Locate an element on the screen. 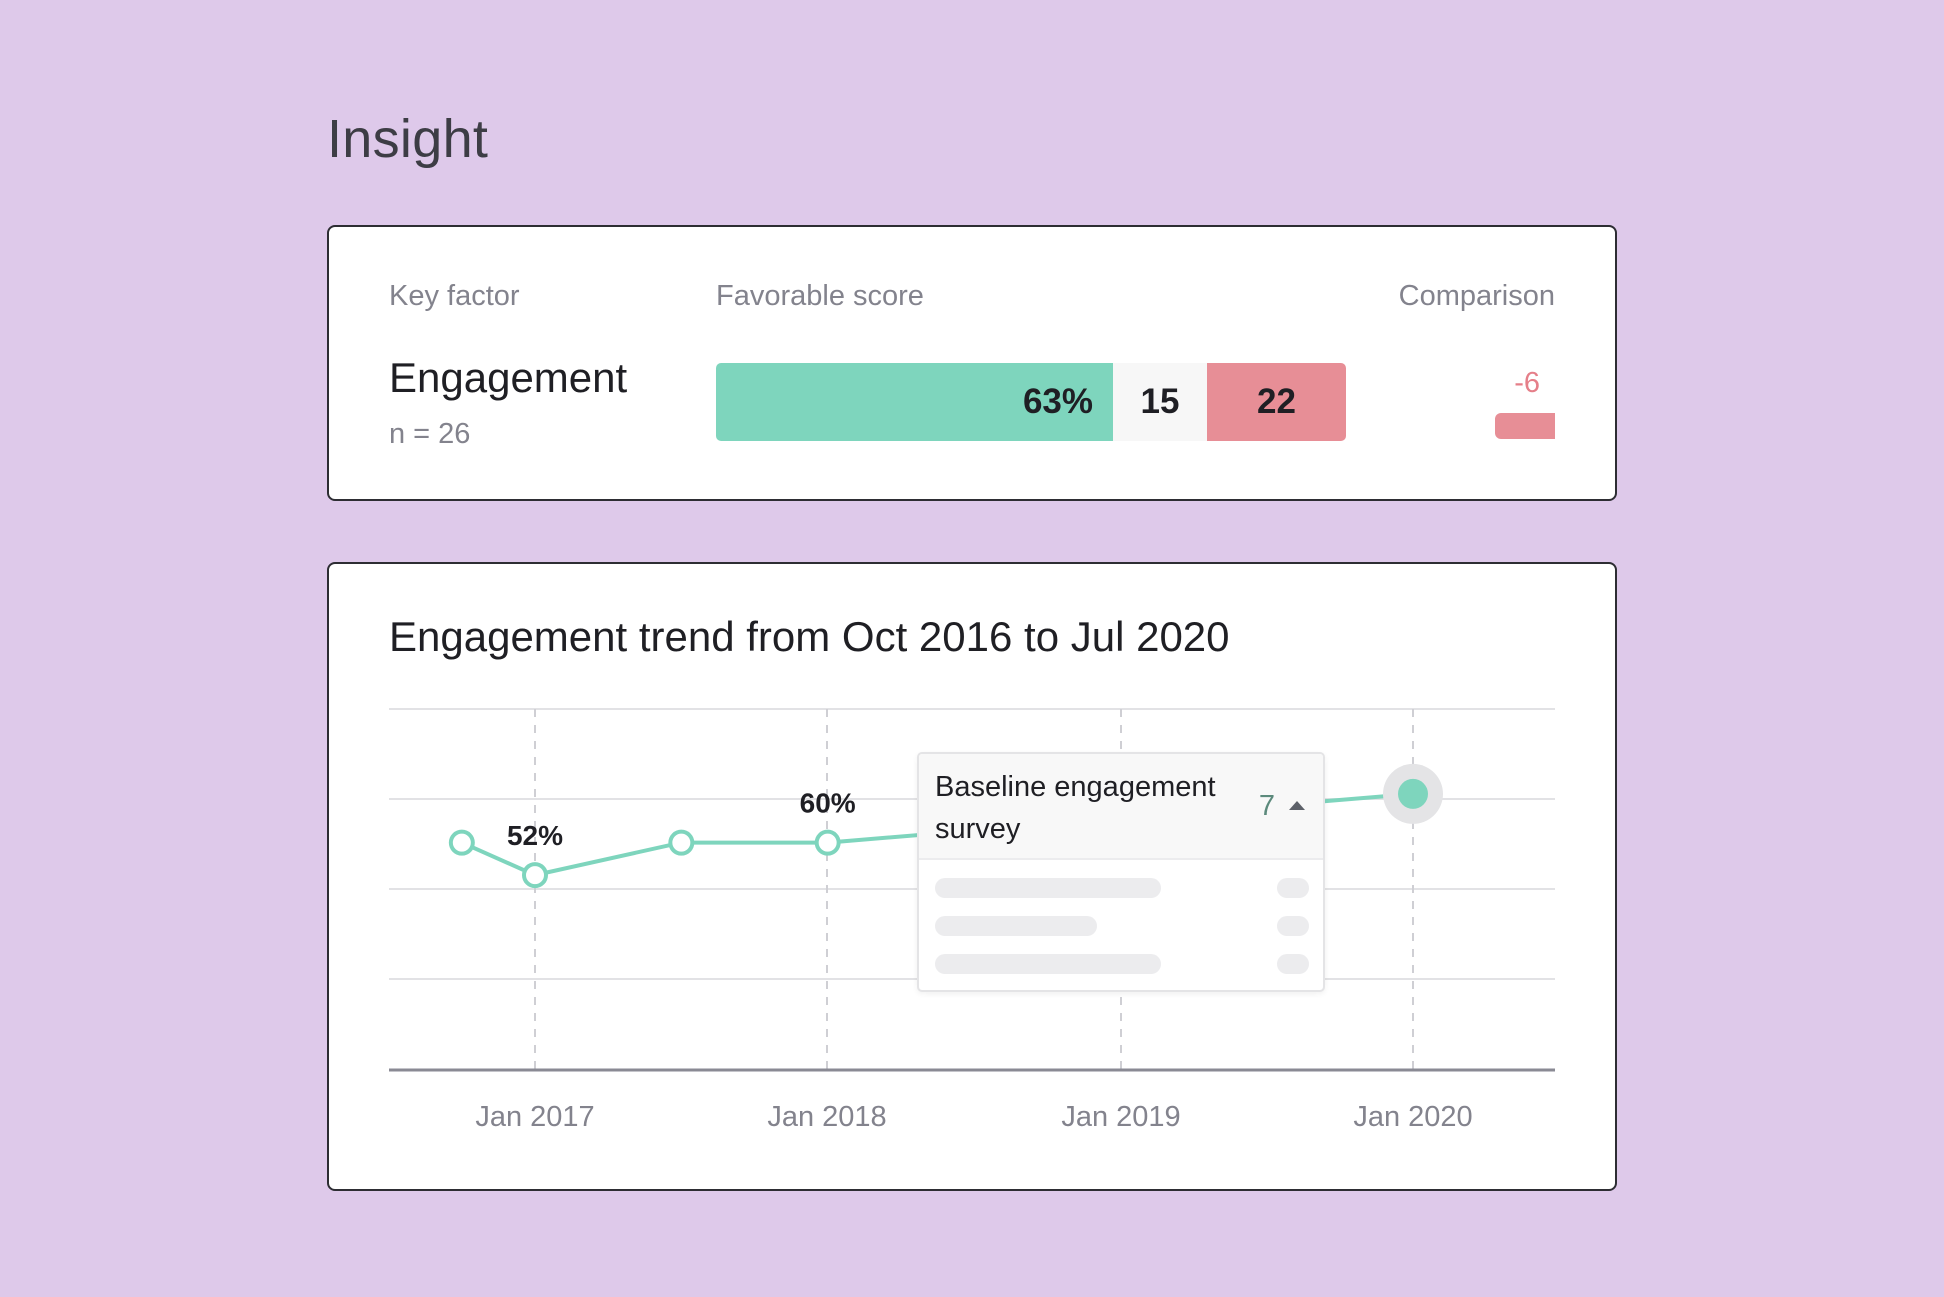  neutral-segment: 15 is located at coordinates (1160, 402).